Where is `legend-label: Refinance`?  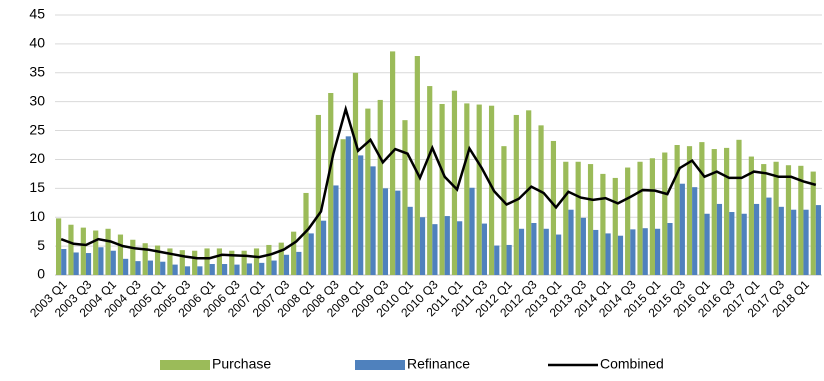 legend-label: Refinance is located at coordinates (438, 364).